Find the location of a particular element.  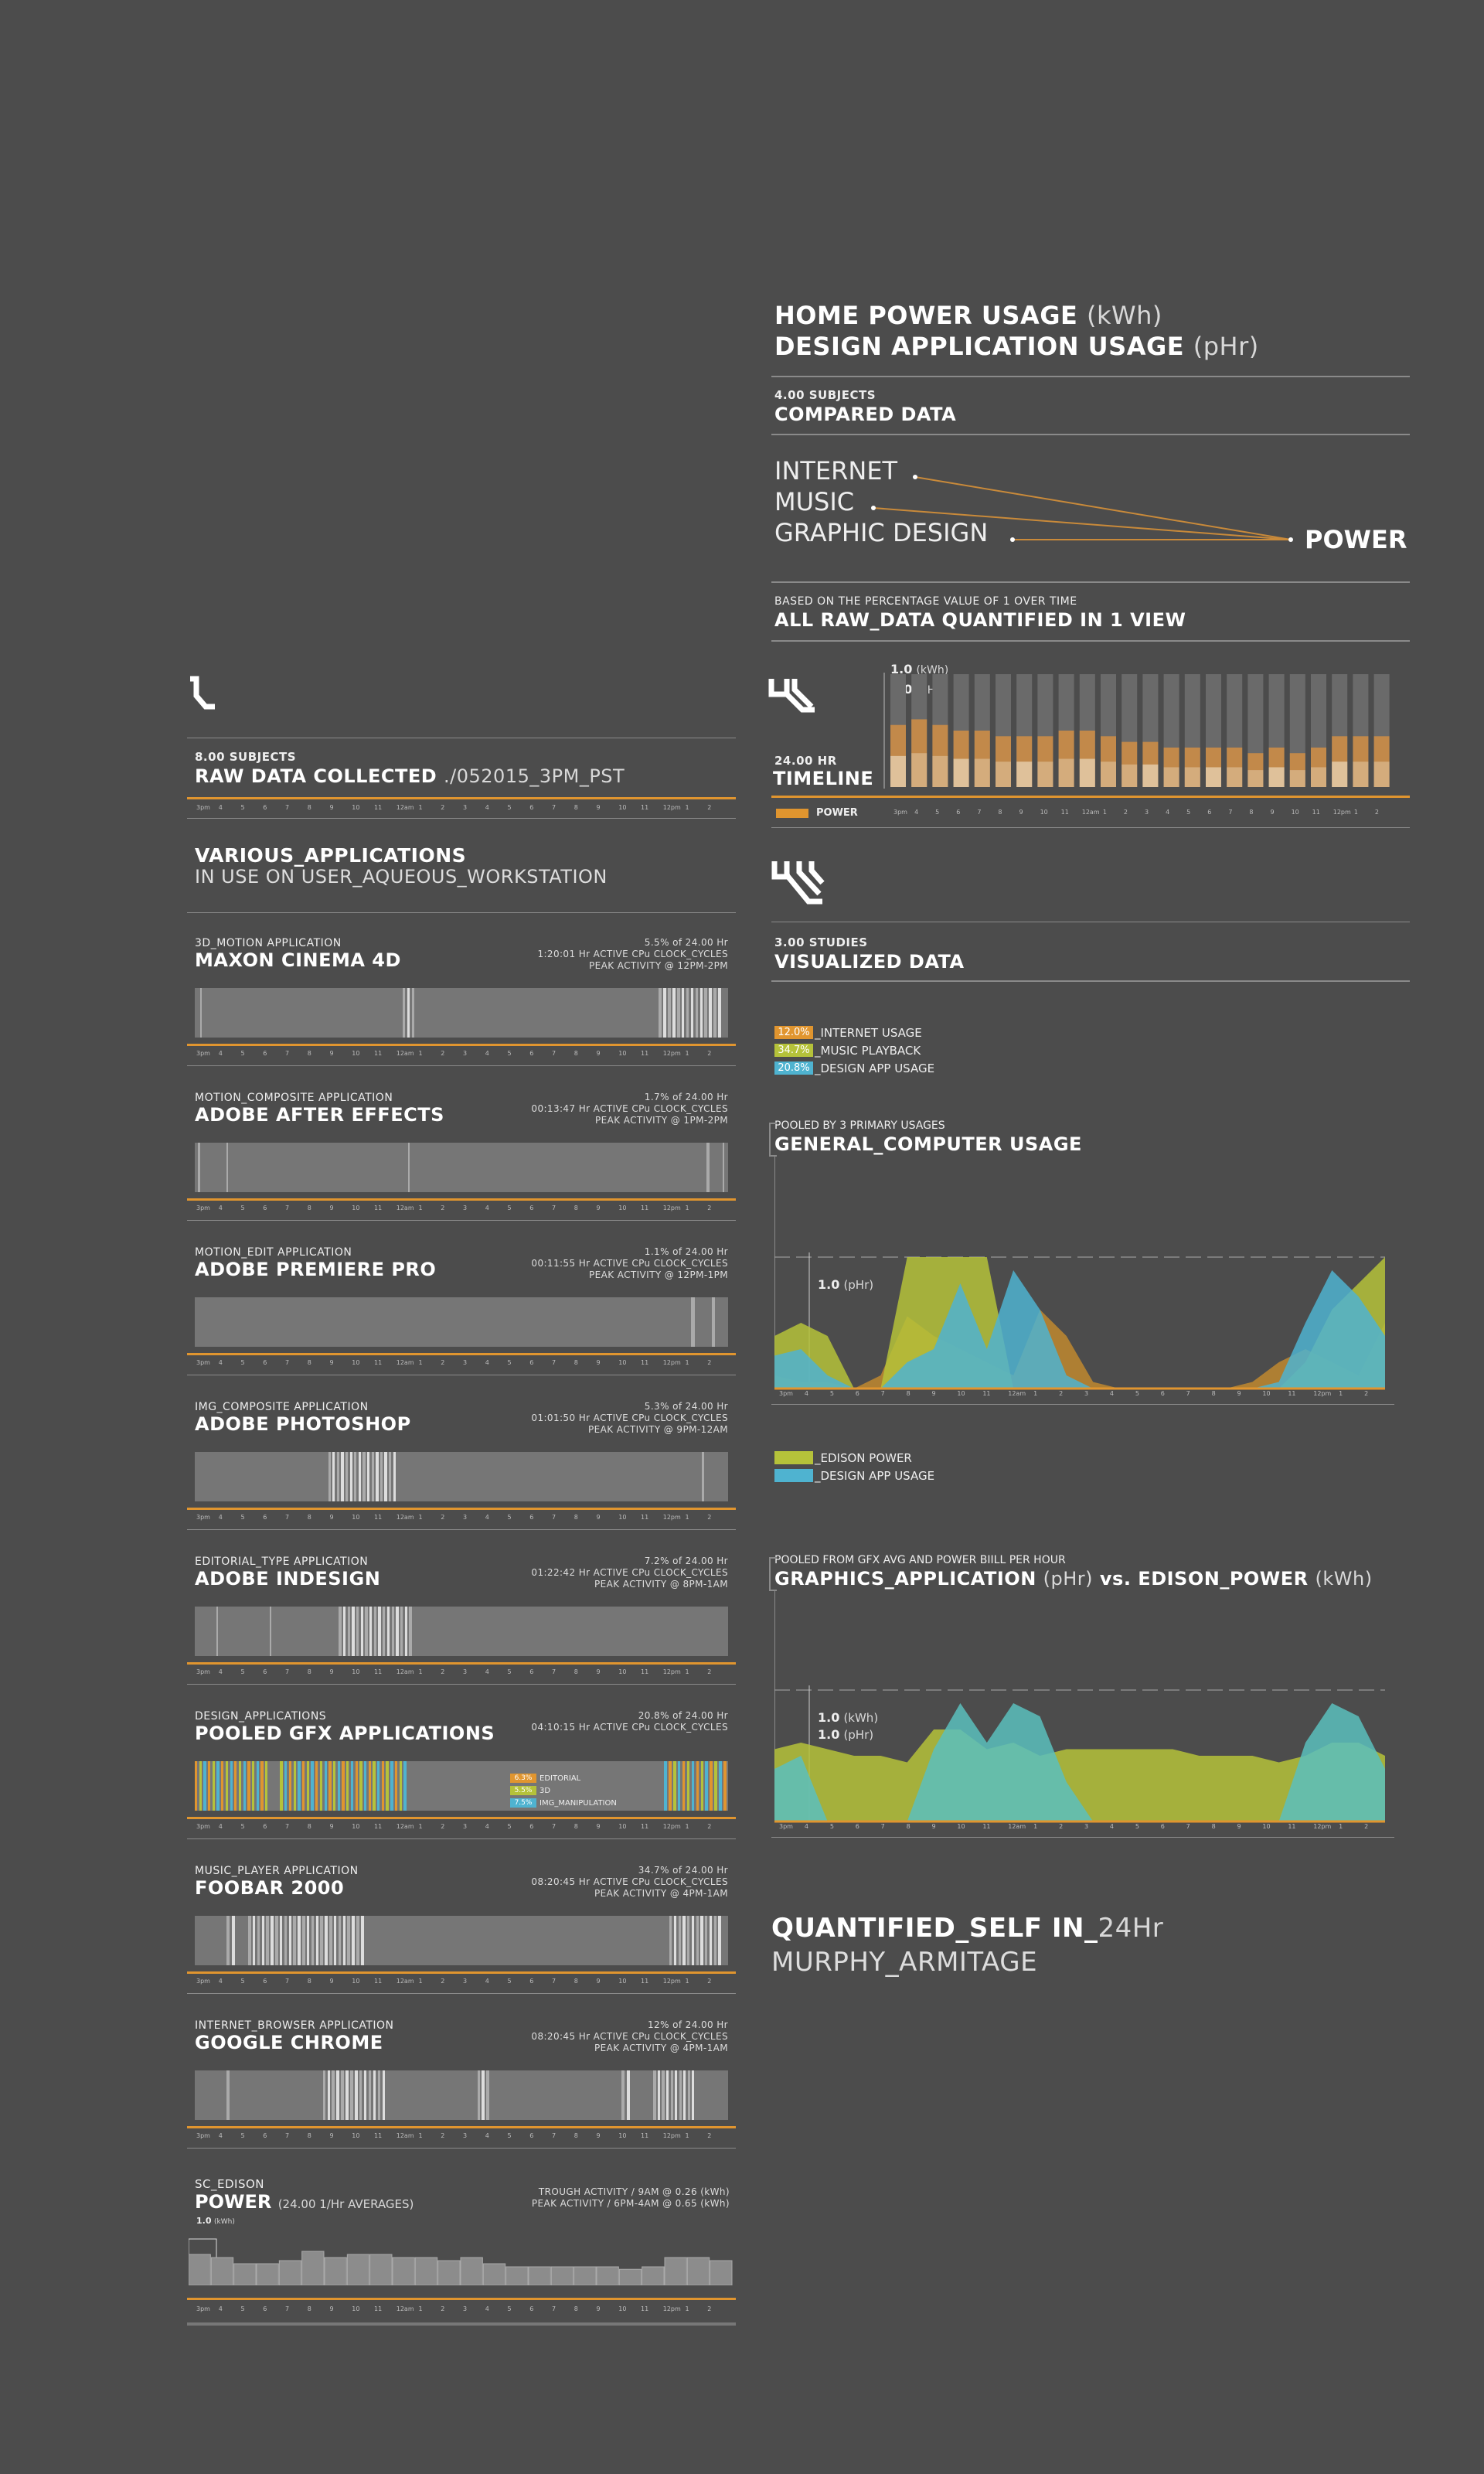

pooled-legend-item: 7.5% IMG_MANIPULATION is located at coordinates (563, 1803).